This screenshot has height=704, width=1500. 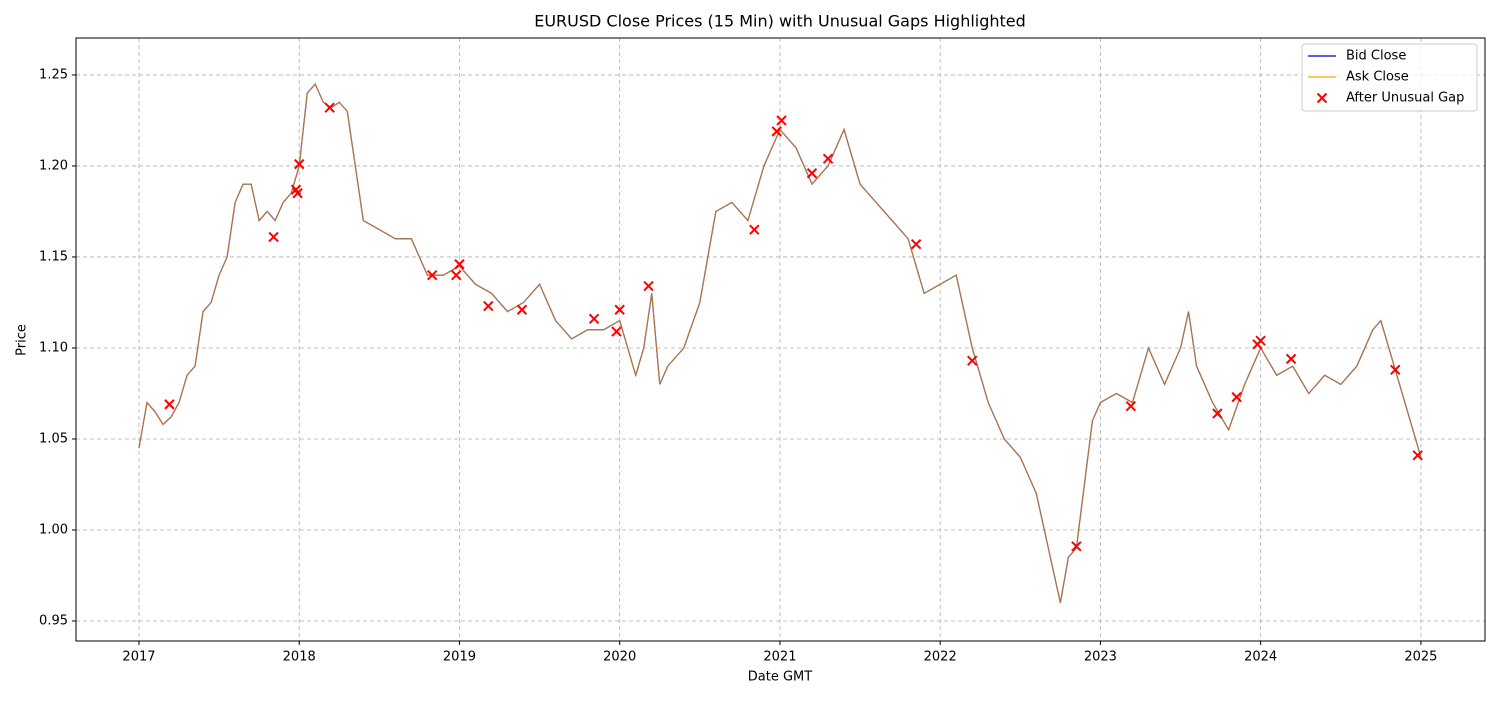 I want to click on legend-label: Ask Close, so click(x=1377, y=77).